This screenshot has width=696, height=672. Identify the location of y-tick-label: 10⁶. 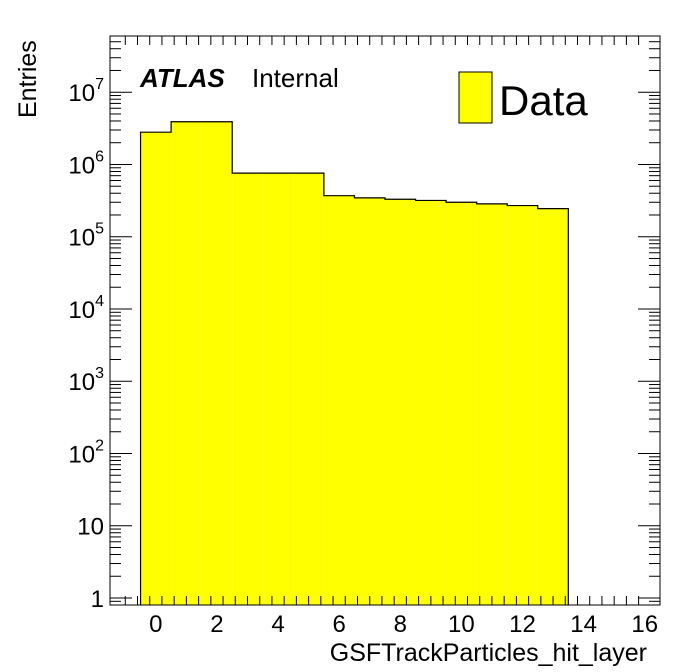
(86, 163).